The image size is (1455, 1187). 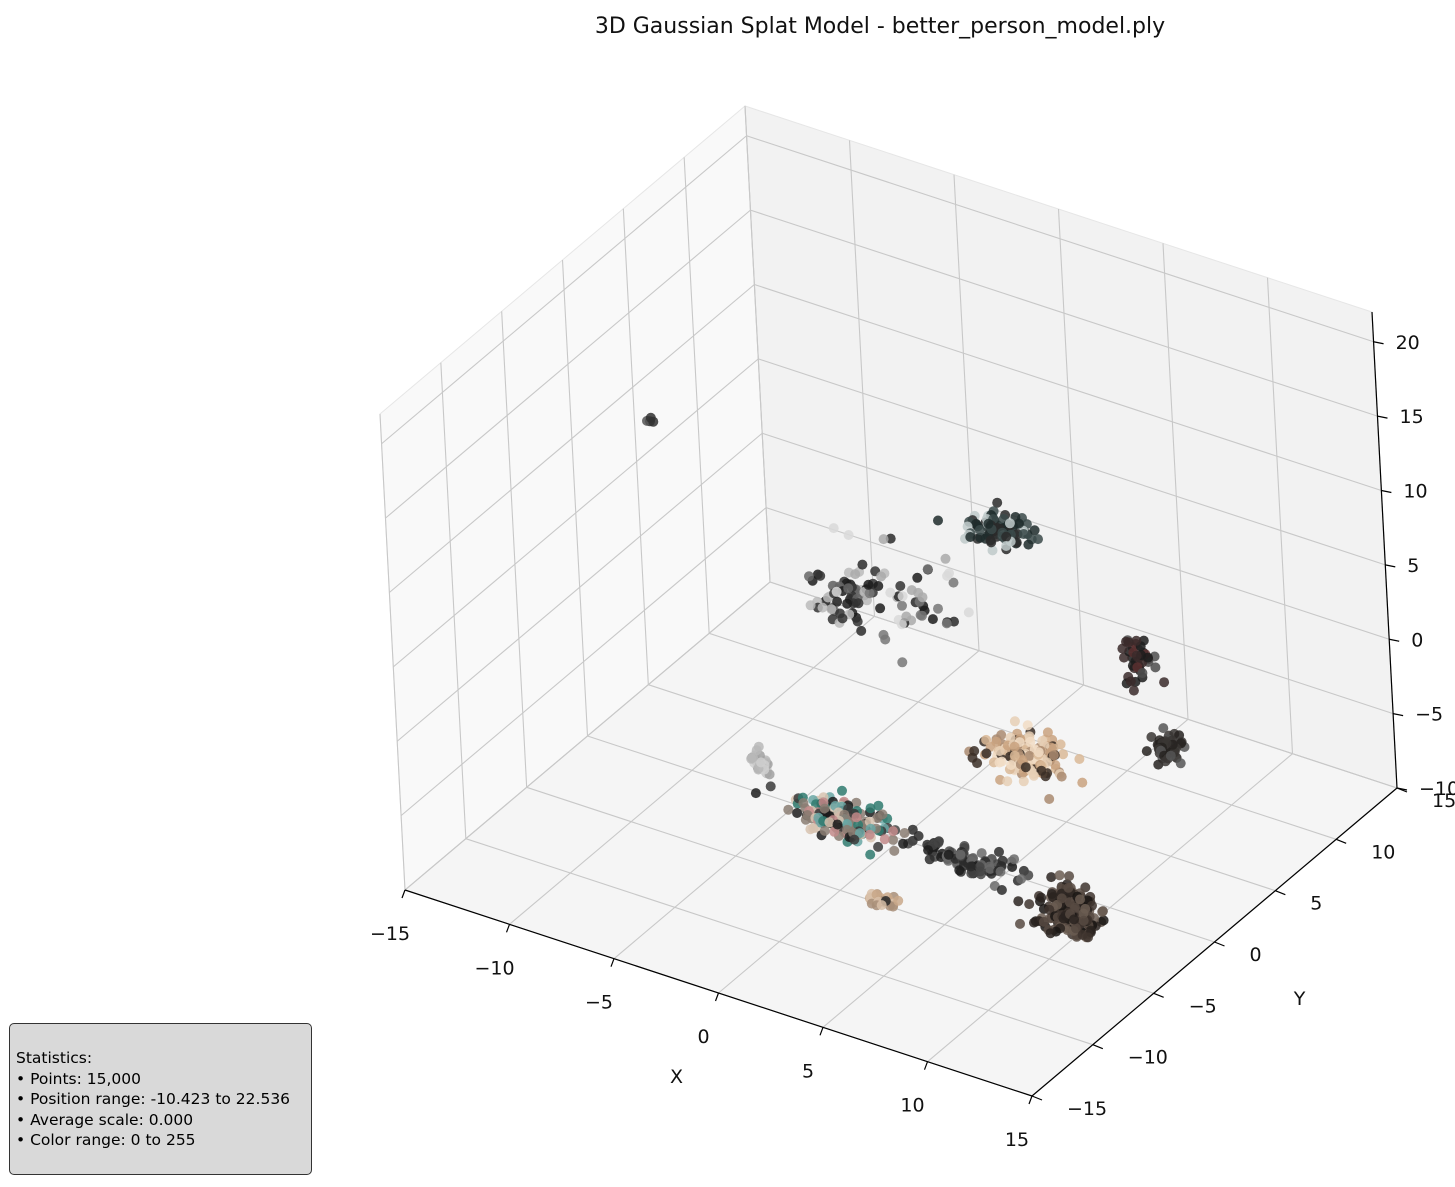 I want to click on statistics-line-color-range: • Color range: 0 to 255, so click(x=106, y=1140).